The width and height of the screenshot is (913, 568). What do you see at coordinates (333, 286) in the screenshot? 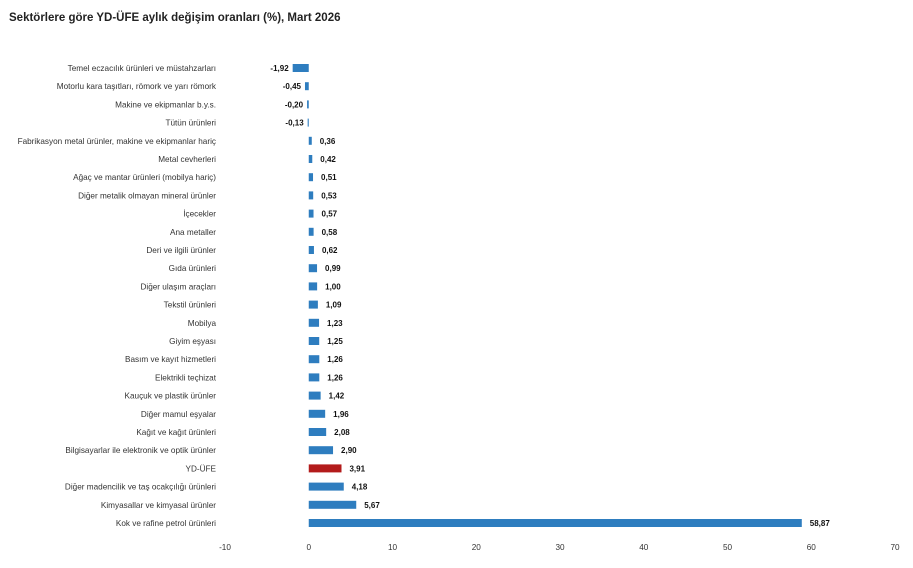
I see `value-label: 1,00` at bounding box center [333, 286].